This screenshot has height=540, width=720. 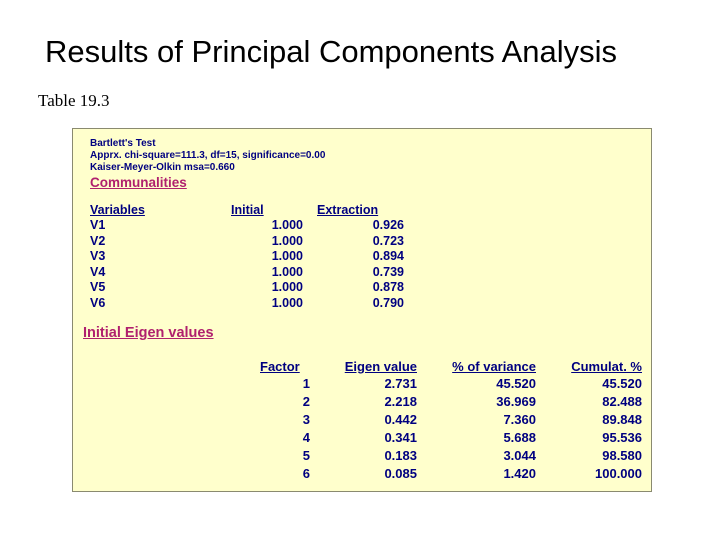 What do you see at coordinates (247, 304) in the screenshot?
I see `table-row: V6 1.000 0.790` at bounding box center [247, 304].